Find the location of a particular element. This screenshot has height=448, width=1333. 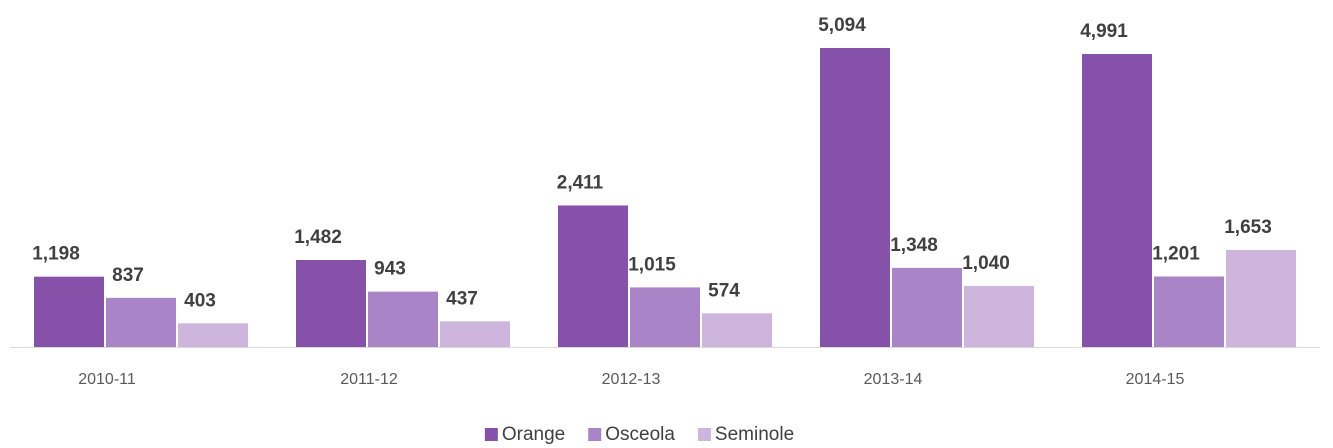

x-tick-label: 2010-11 is located at coordinates (107, 379).